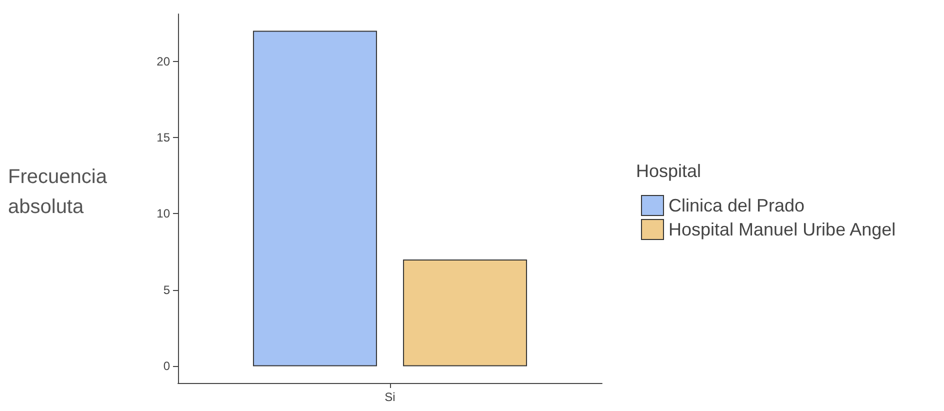  Describe the element at coordinates (163, 61) in the screenshot. I see `y-tick-label: 20` at that location.